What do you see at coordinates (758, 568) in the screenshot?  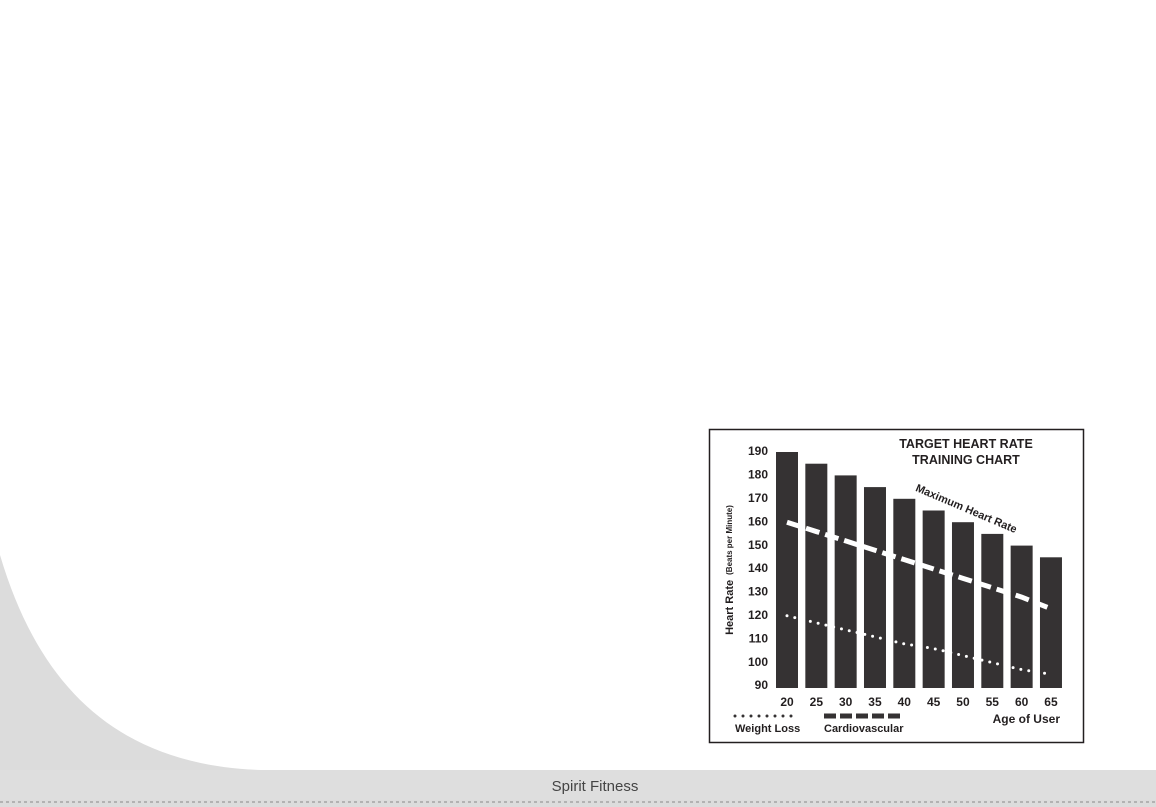 I see `y-tick-label: 140` at bounding box center [758, 568].